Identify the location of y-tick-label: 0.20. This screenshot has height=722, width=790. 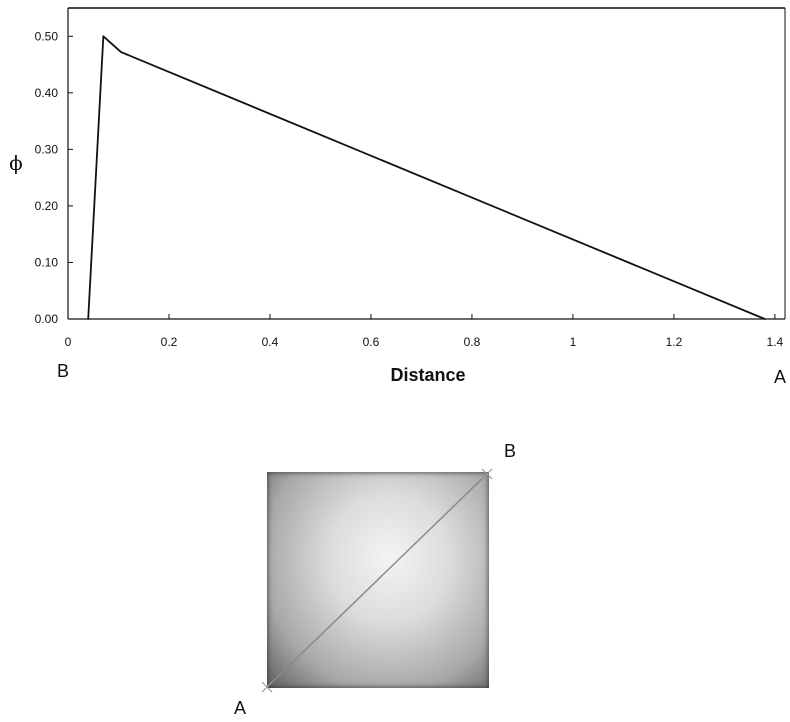
(47, 206).